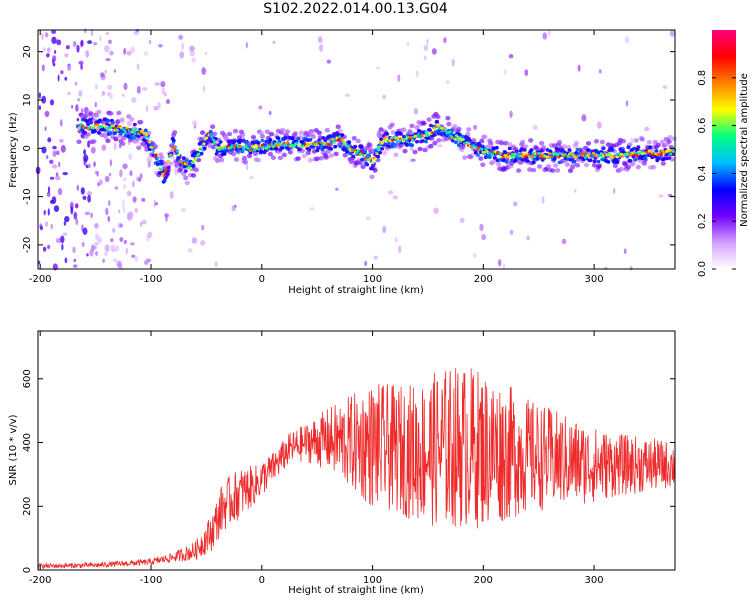 Image resolution: width=750 pixels, height=600 pixels. I want to click on x-tick-label: -100, so click(151, 279).